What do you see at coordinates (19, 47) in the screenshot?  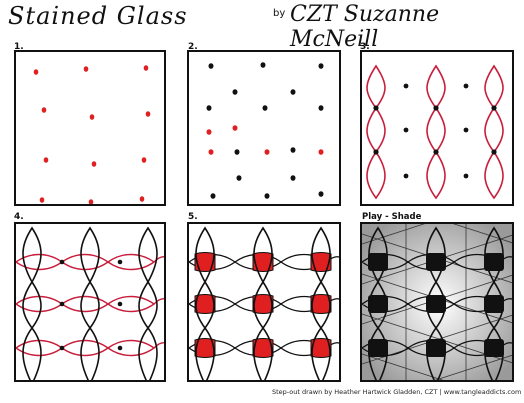 I see `step-number-1: 1.` at bounding box center [19, 47].